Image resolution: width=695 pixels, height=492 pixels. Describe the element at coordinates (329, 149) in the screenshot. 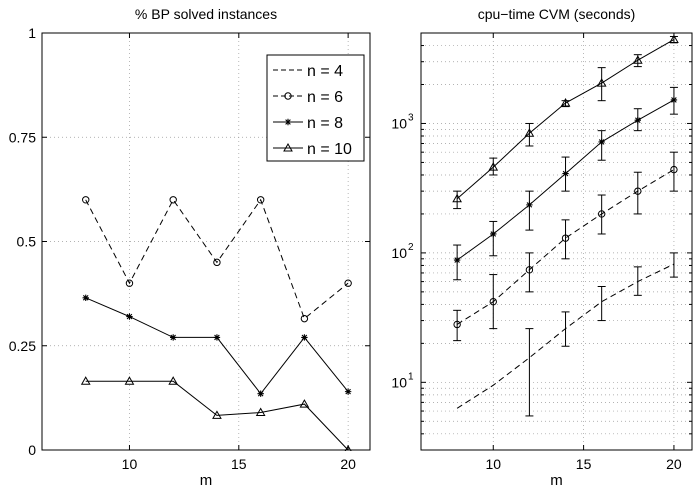

I see `legend-entry: n = 10` at that location.